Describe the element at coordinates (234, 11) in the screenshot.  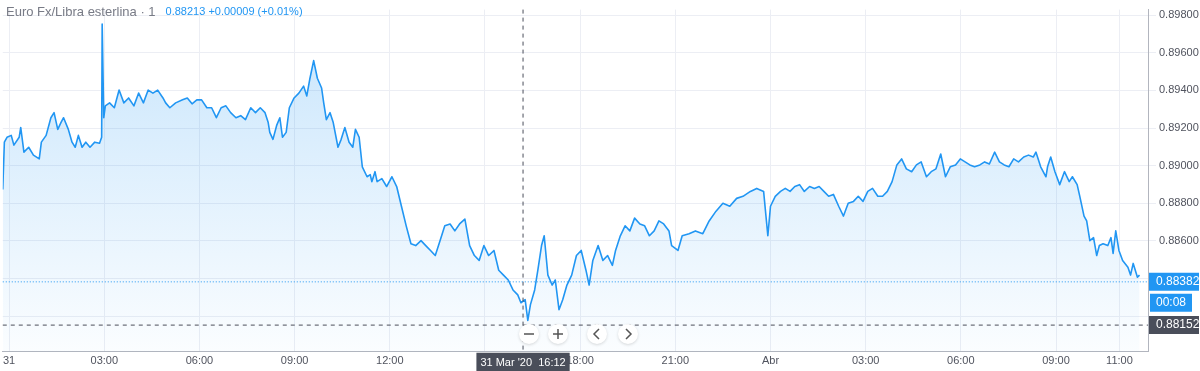
I see `chart-subtitle: 0.88213 +0.00009 (+0.01%)` at that location.